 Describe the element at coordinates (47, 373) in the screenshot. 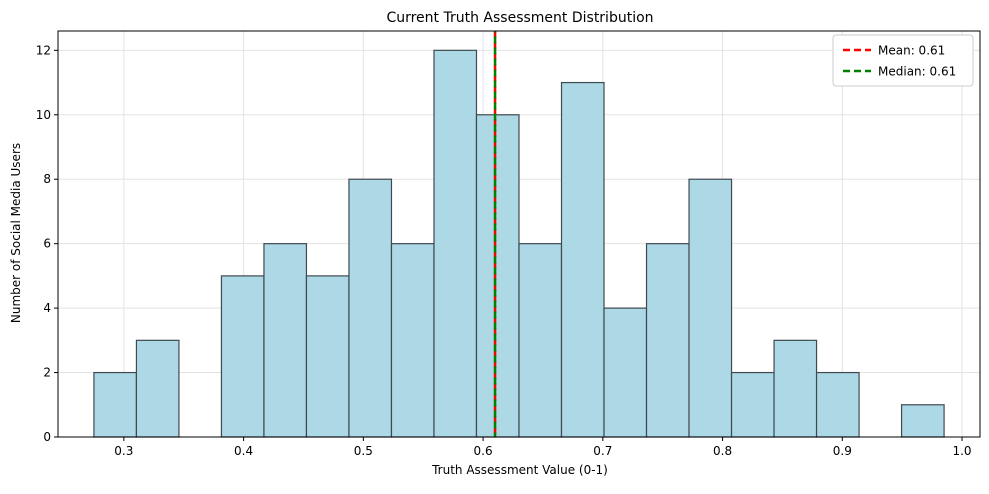

I see `y-tick-label: 2` at that location.